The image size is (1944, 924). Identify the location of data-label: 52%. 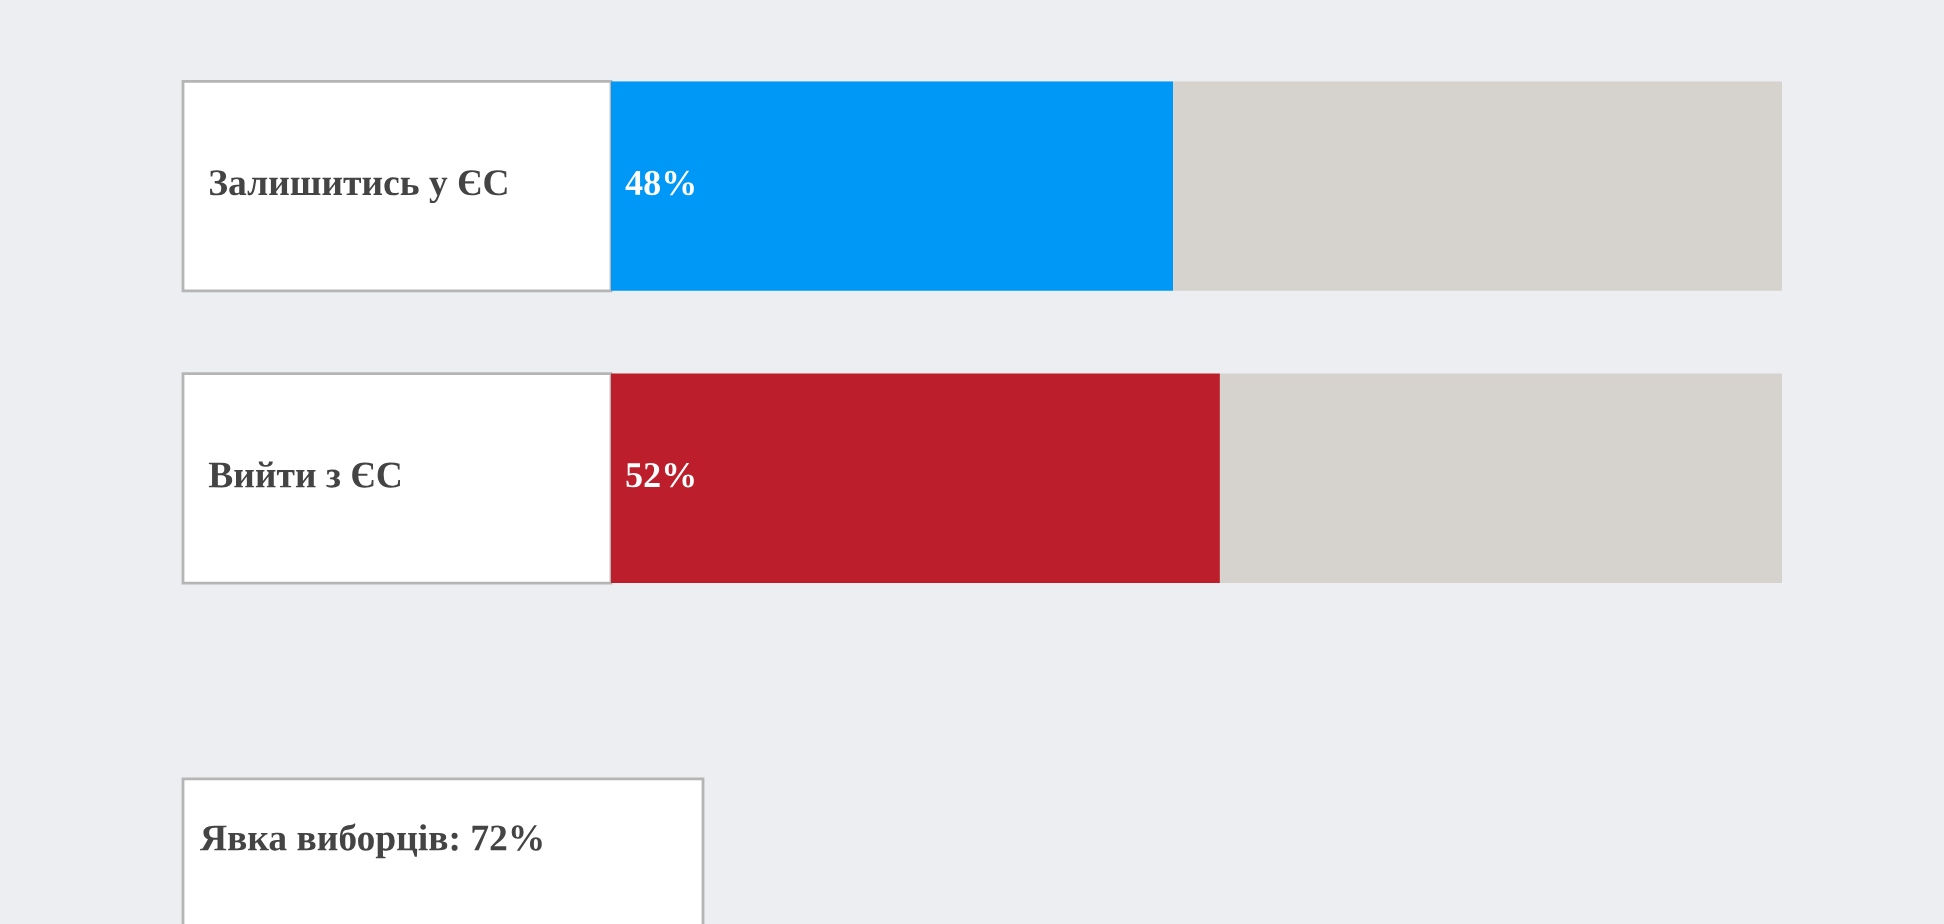
(660, 475).